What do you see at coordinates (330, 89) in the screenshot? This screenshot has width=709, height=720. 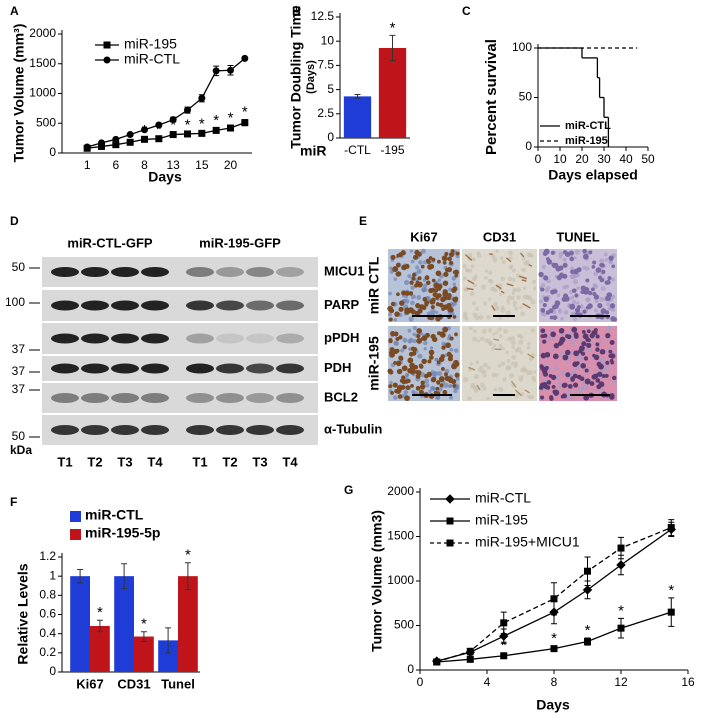 I see `y-tick-label: 5` at bounding box center [330, 89].